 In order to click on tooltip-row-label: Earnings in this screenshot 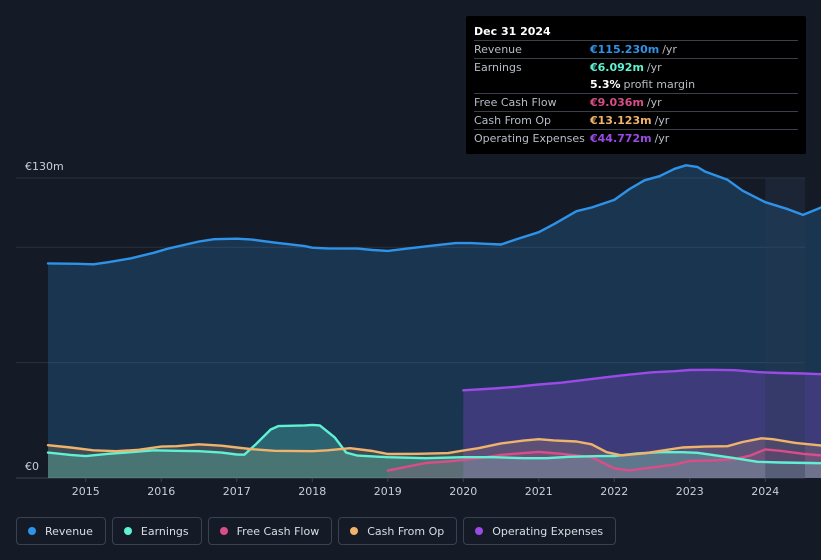, I will do `click(498, 67)`.